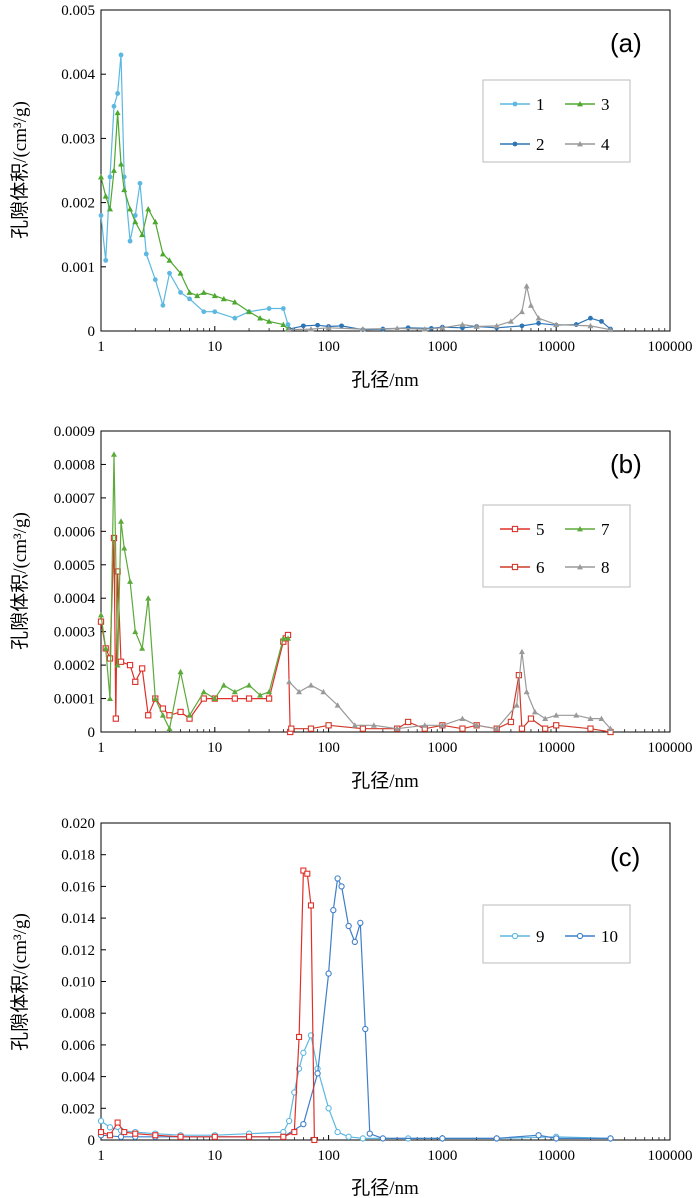 This screenshot has width=700, height=1198. What do you see at coordinates (78, 983) in the screenshot?
I see `y-tick-label: 0.010` at bounding box center [78, 983].